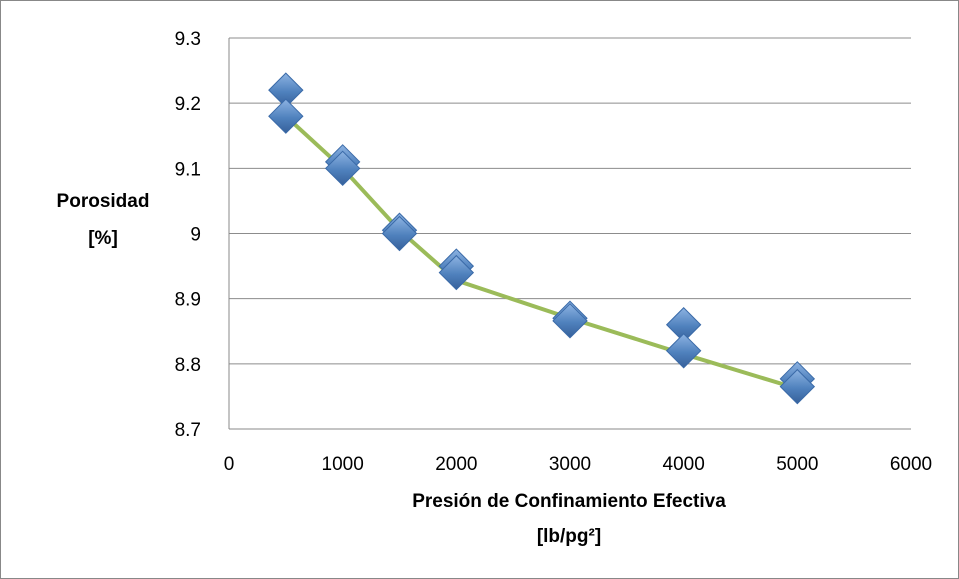 The height and width of the screenshot is (579, 959). What do you see at coordinates (188, 235) in the screenshot?
I see `y-tick-labels: 8.7 8.8 8.9 9 9.1 9.2 9.3` at bounding box center [188, 235].